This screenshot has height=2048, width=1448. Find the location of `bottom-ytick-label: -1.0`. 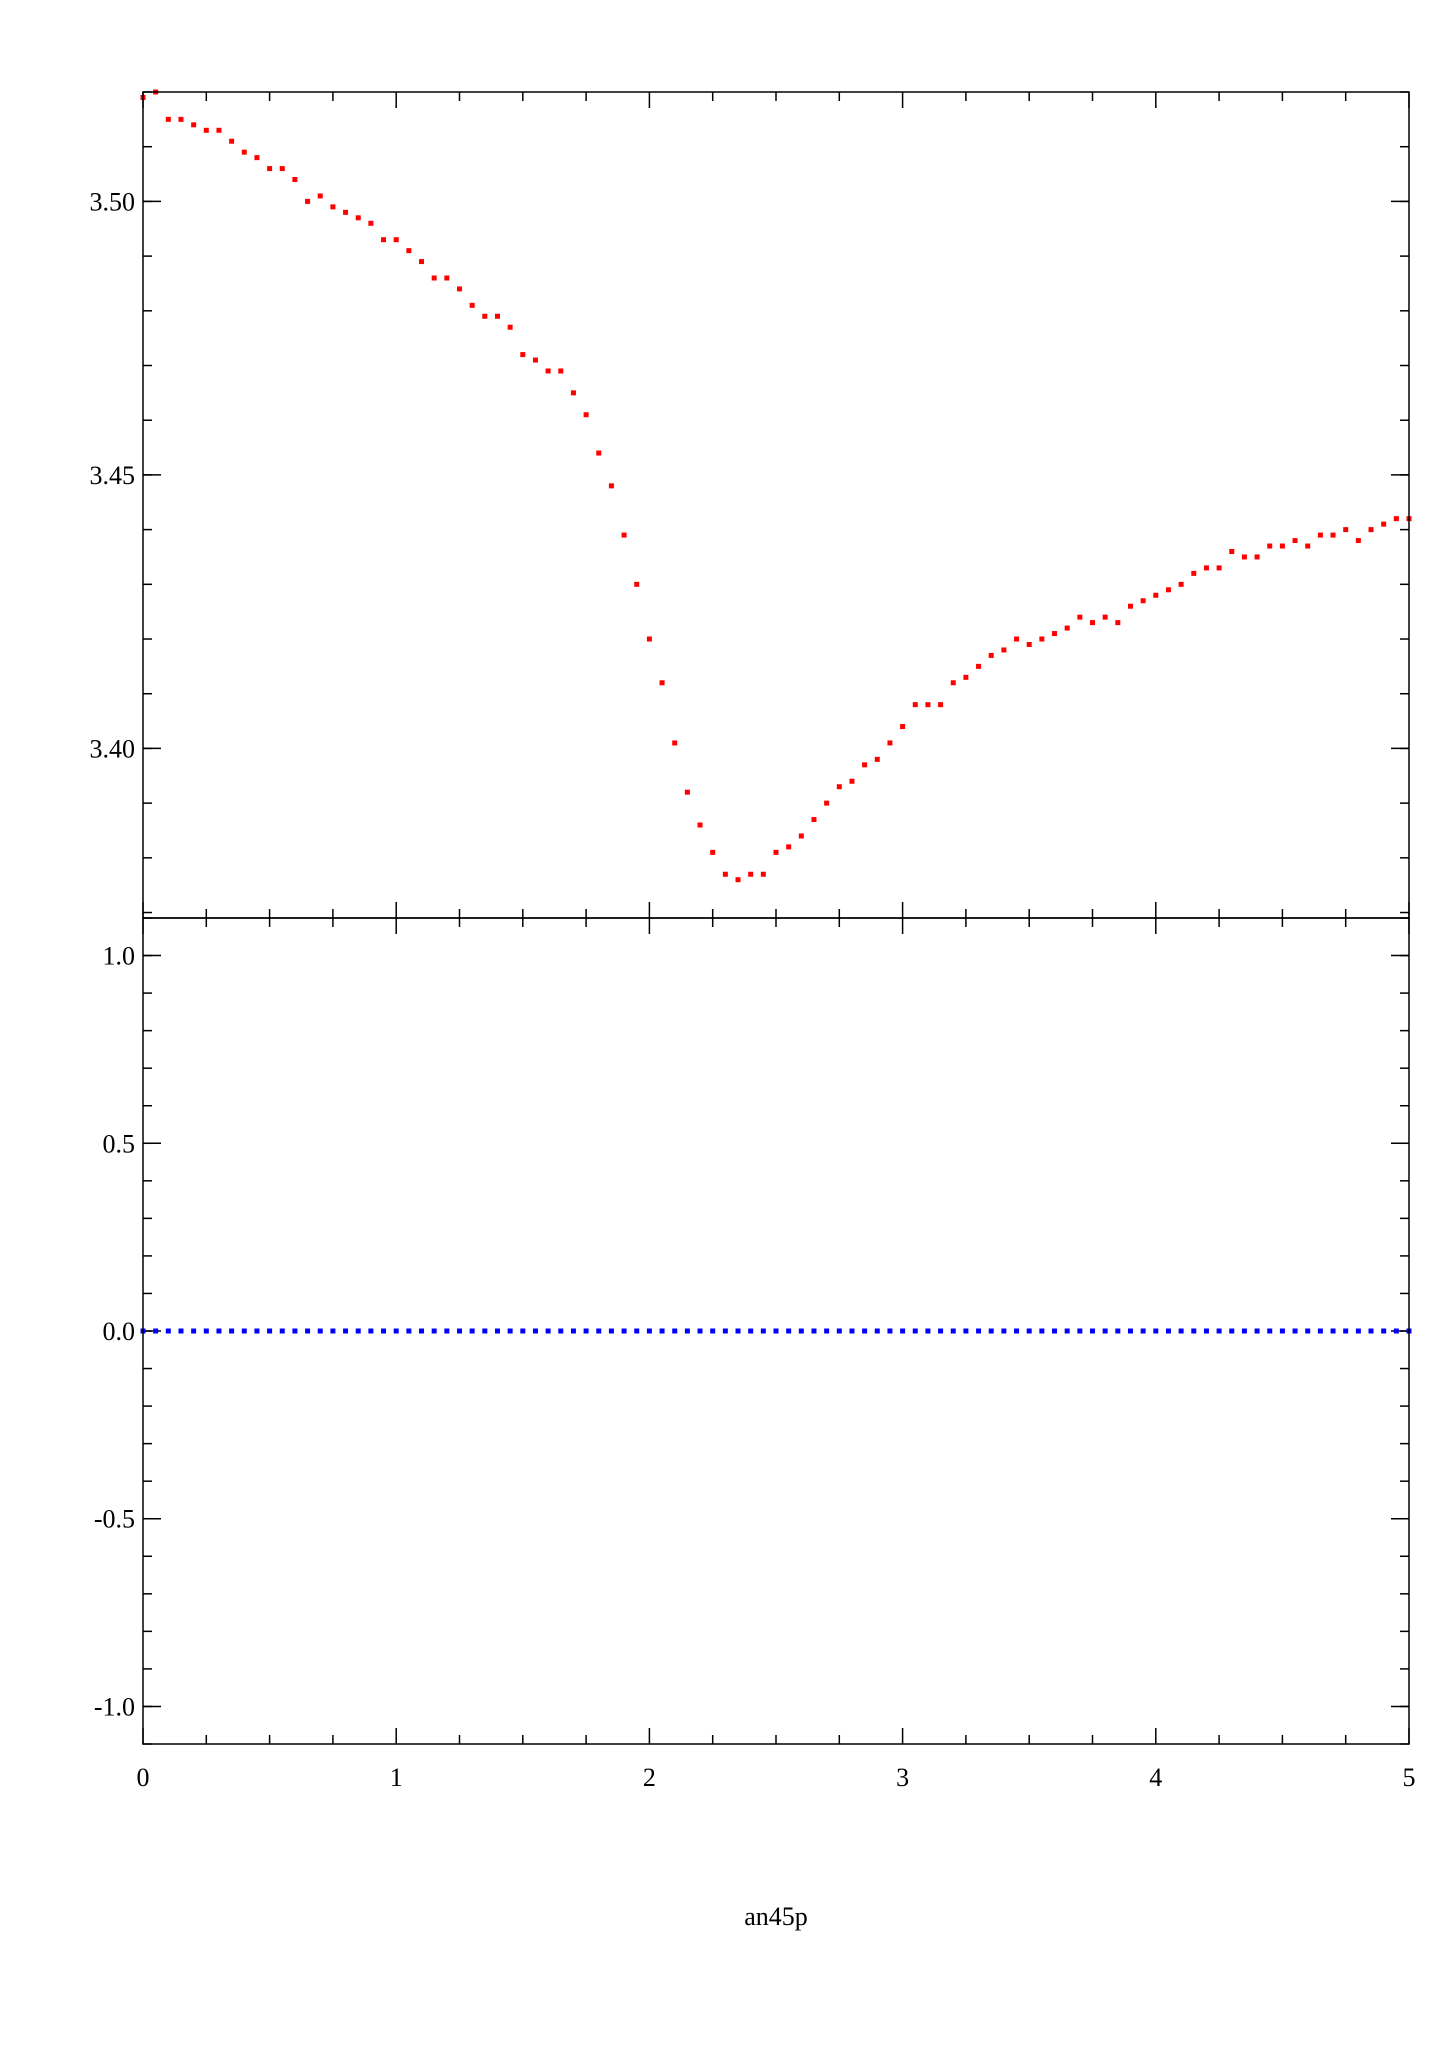

bottom-ytick-label: -1.0 is located at coordinates (114, 1706).